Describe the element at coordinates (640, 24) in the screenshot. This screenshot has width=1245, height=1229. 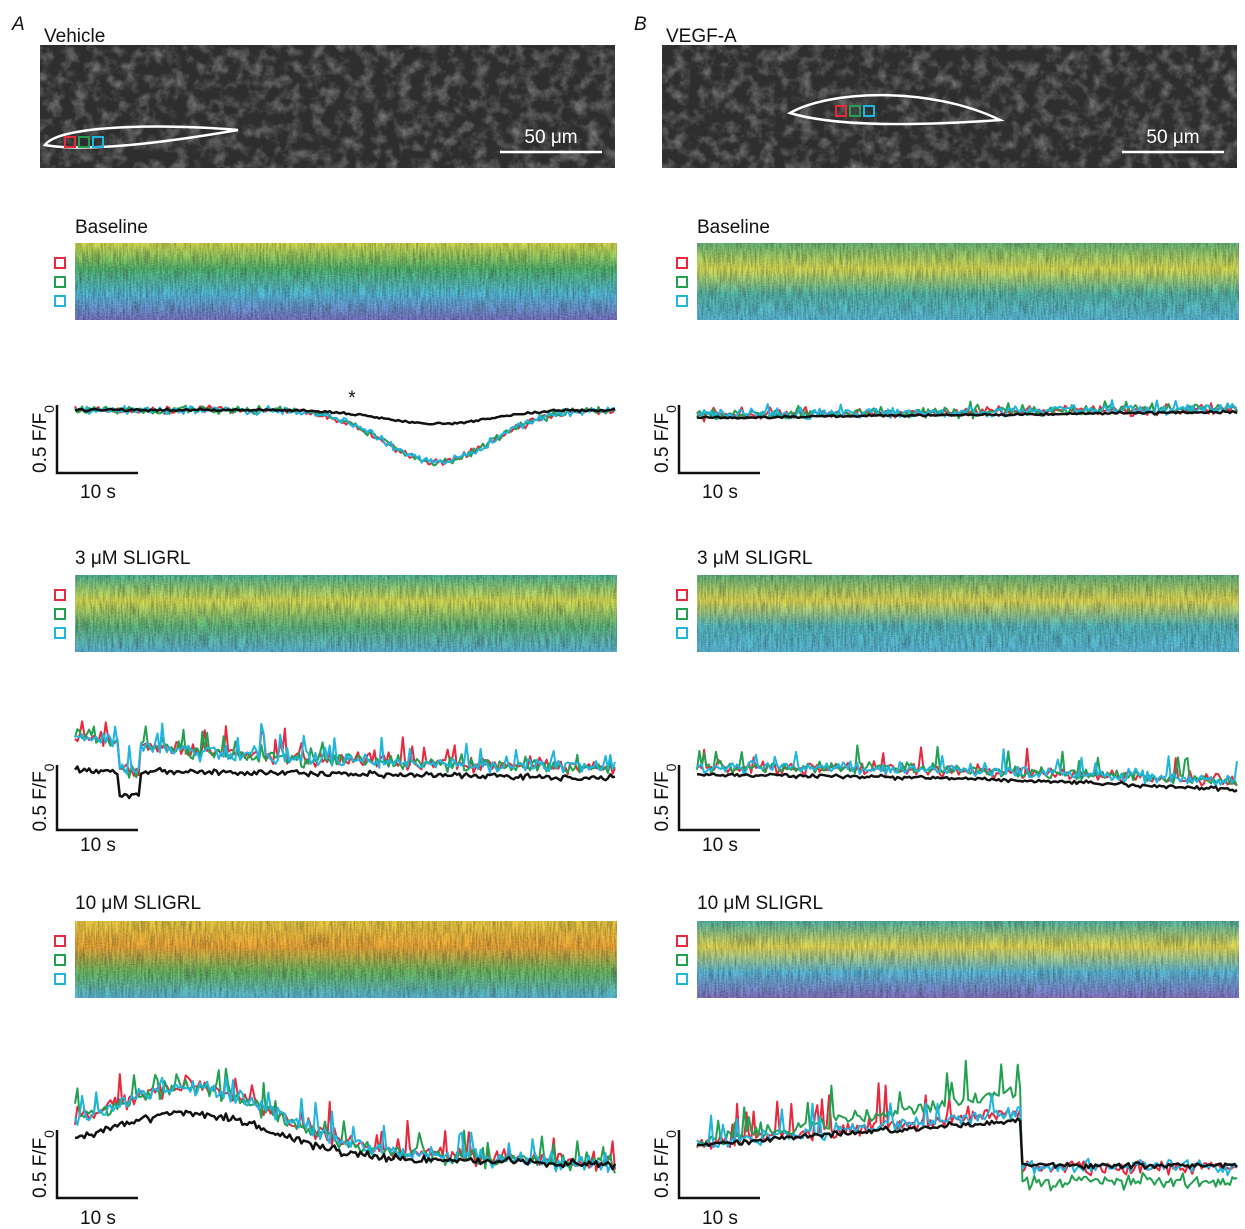
I see `panel-letter: B` at that location.